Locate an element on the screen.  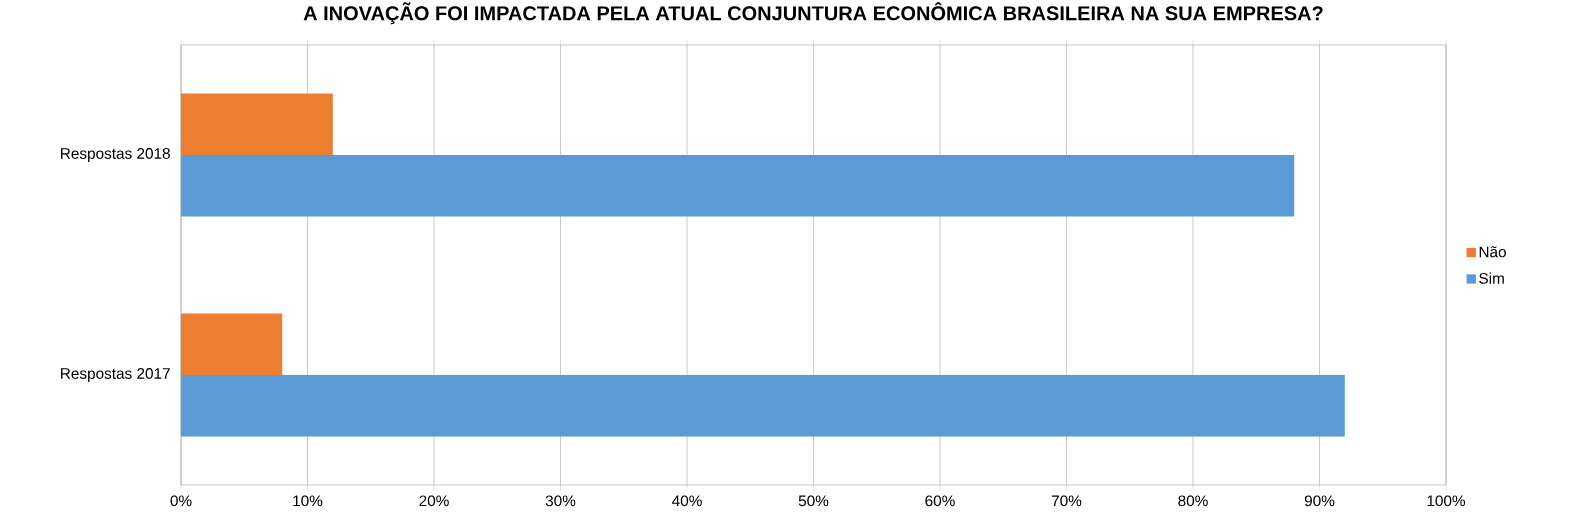
x-tick-label: 40% is located at coordinates (687, 501).